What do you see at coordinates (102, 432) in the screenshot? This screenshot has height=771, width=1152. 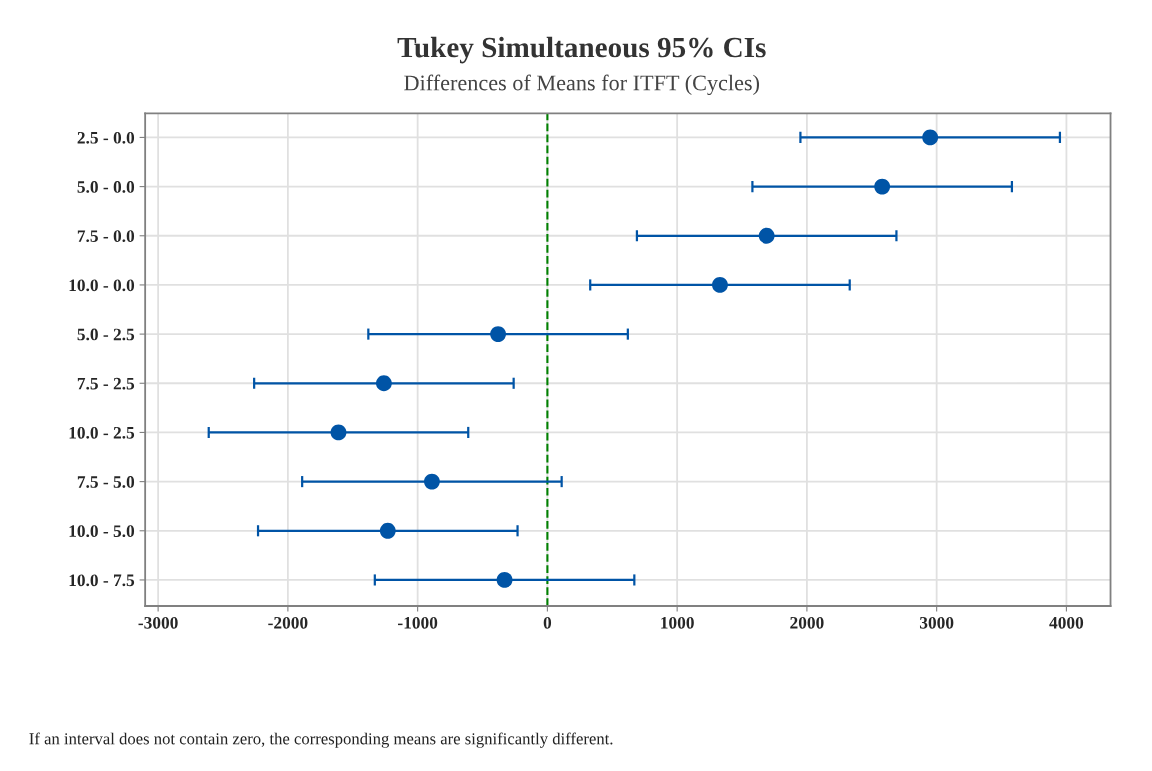 I see `y-tick-label: 10.0 - 2.5` at bounding box center [102, 432].